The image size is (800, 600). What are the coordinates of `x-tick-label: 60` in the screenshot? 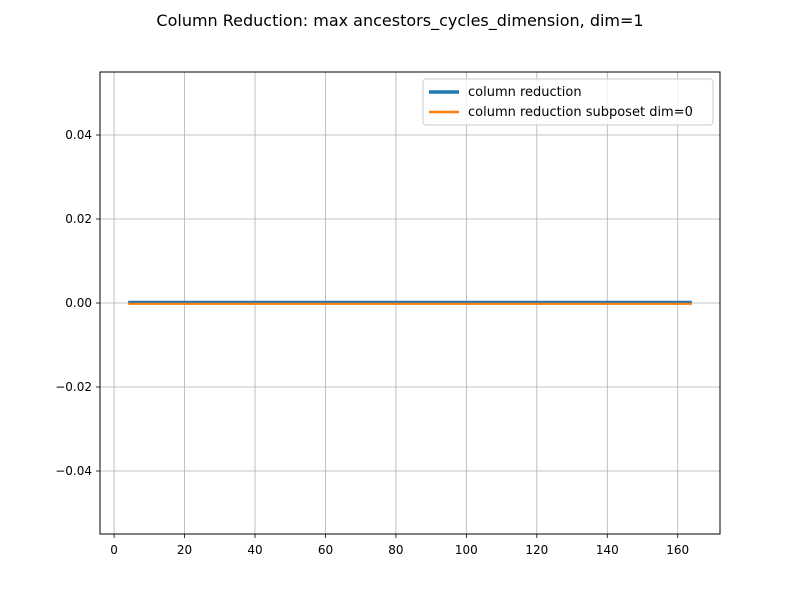 It's located at (325, 550).